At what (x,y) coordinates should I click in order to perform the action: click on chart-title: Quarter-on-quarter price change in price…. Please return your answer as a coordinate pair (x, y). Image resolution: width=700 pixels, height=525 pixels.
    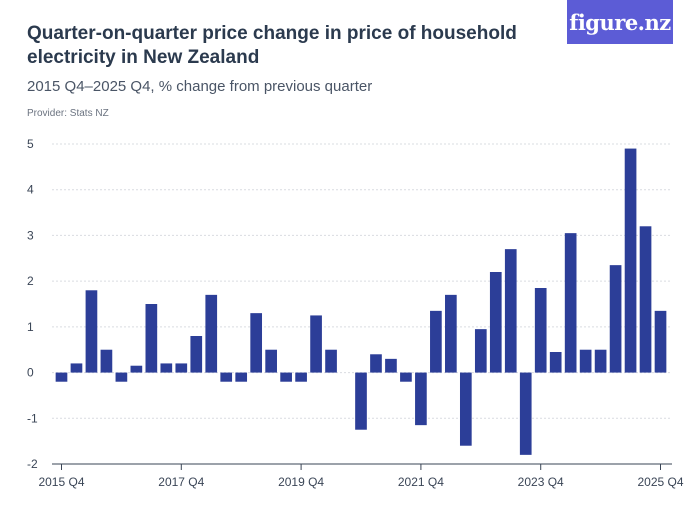
    Looking at the image, I should click on (272, 45).